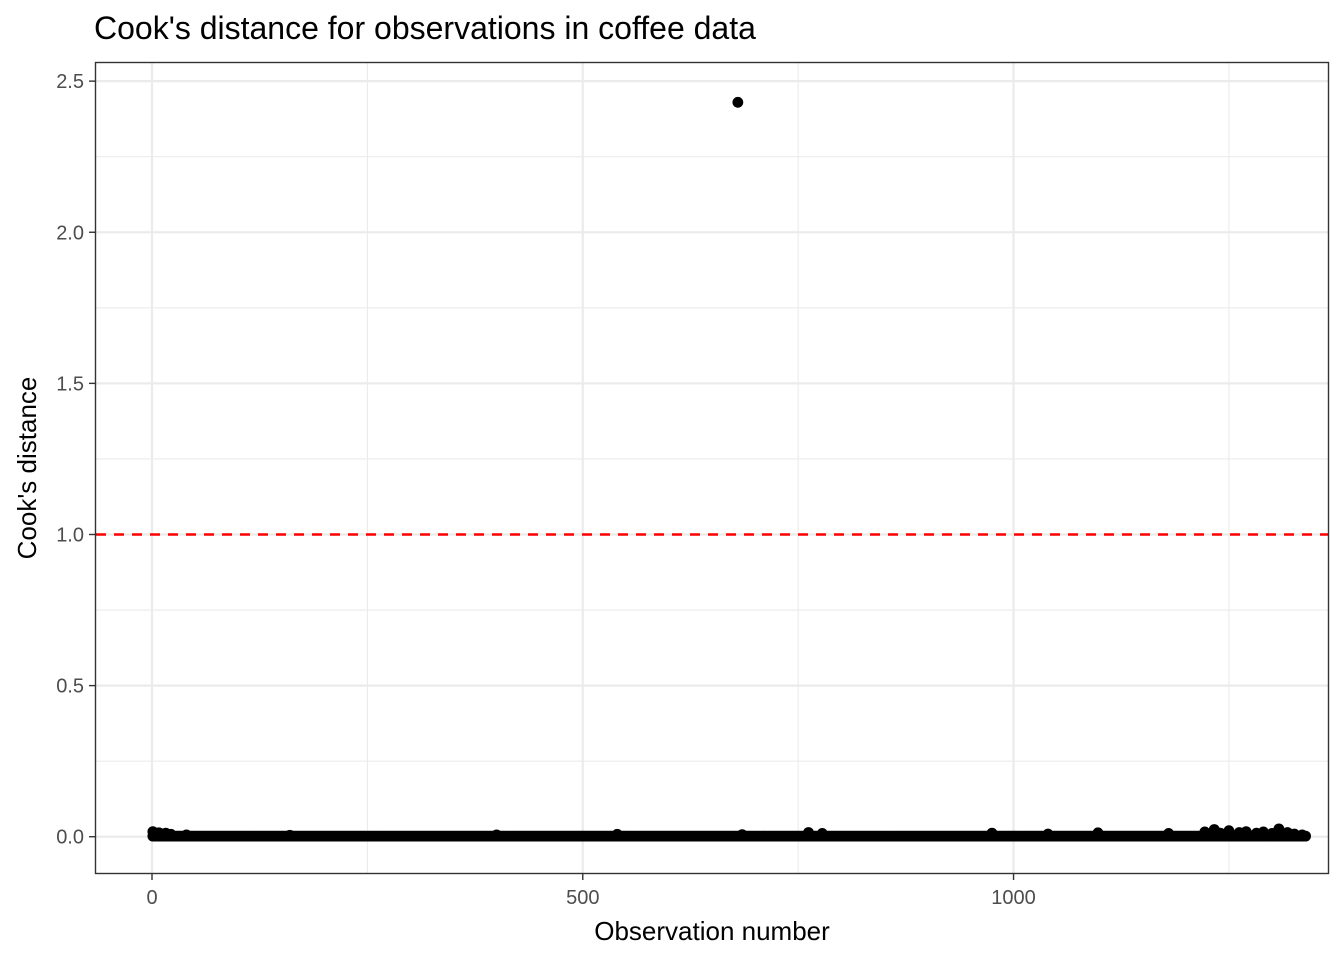 Image resolution: width=1344 pixels, height=960 pixels. I want to click on y-tick-label: 2.5, so click(70, 82).